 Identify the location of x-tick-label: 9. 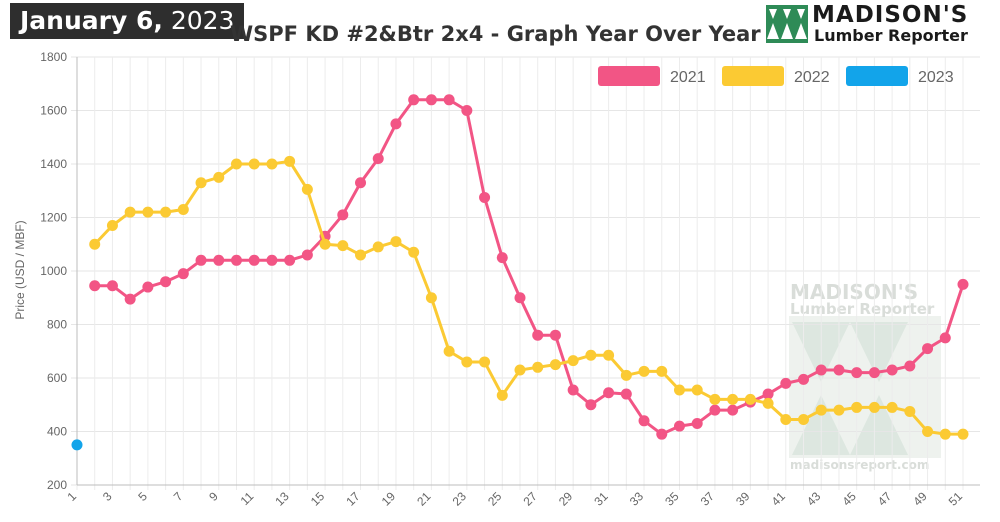
(213, 496).